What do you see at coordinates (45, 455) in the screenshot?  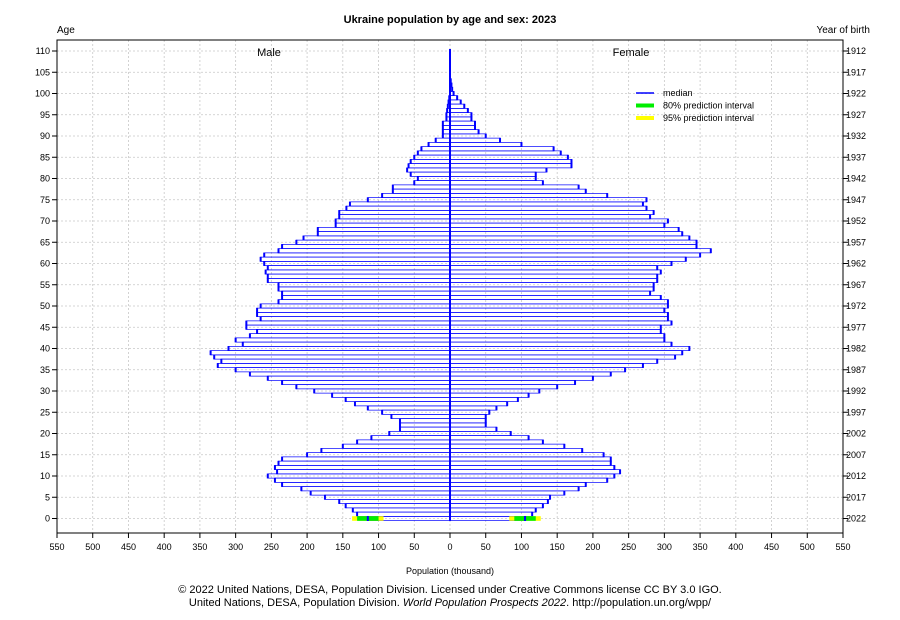 I see `age-tick-label: 15` at bounding box center [45, 455].